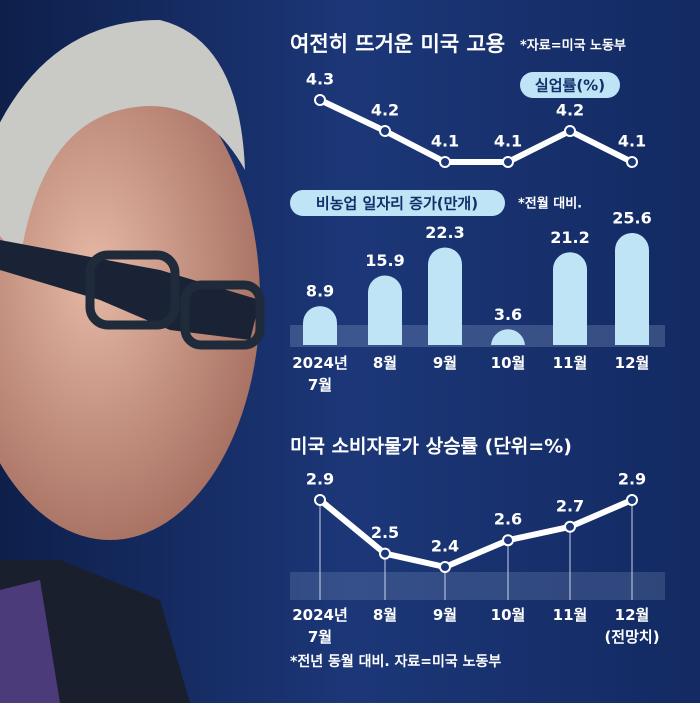 The height and width of the screenshot is (703, 700). I want to click on x-tick-label: 12월 (전망치), so click(632, 626).